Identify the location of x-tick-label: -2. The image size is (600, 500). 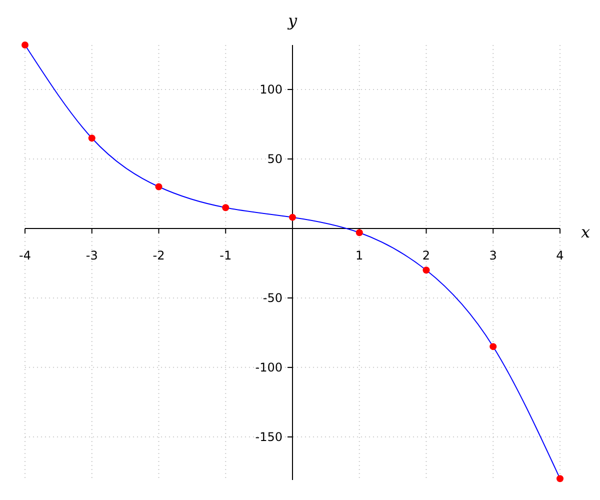
(158, 255).